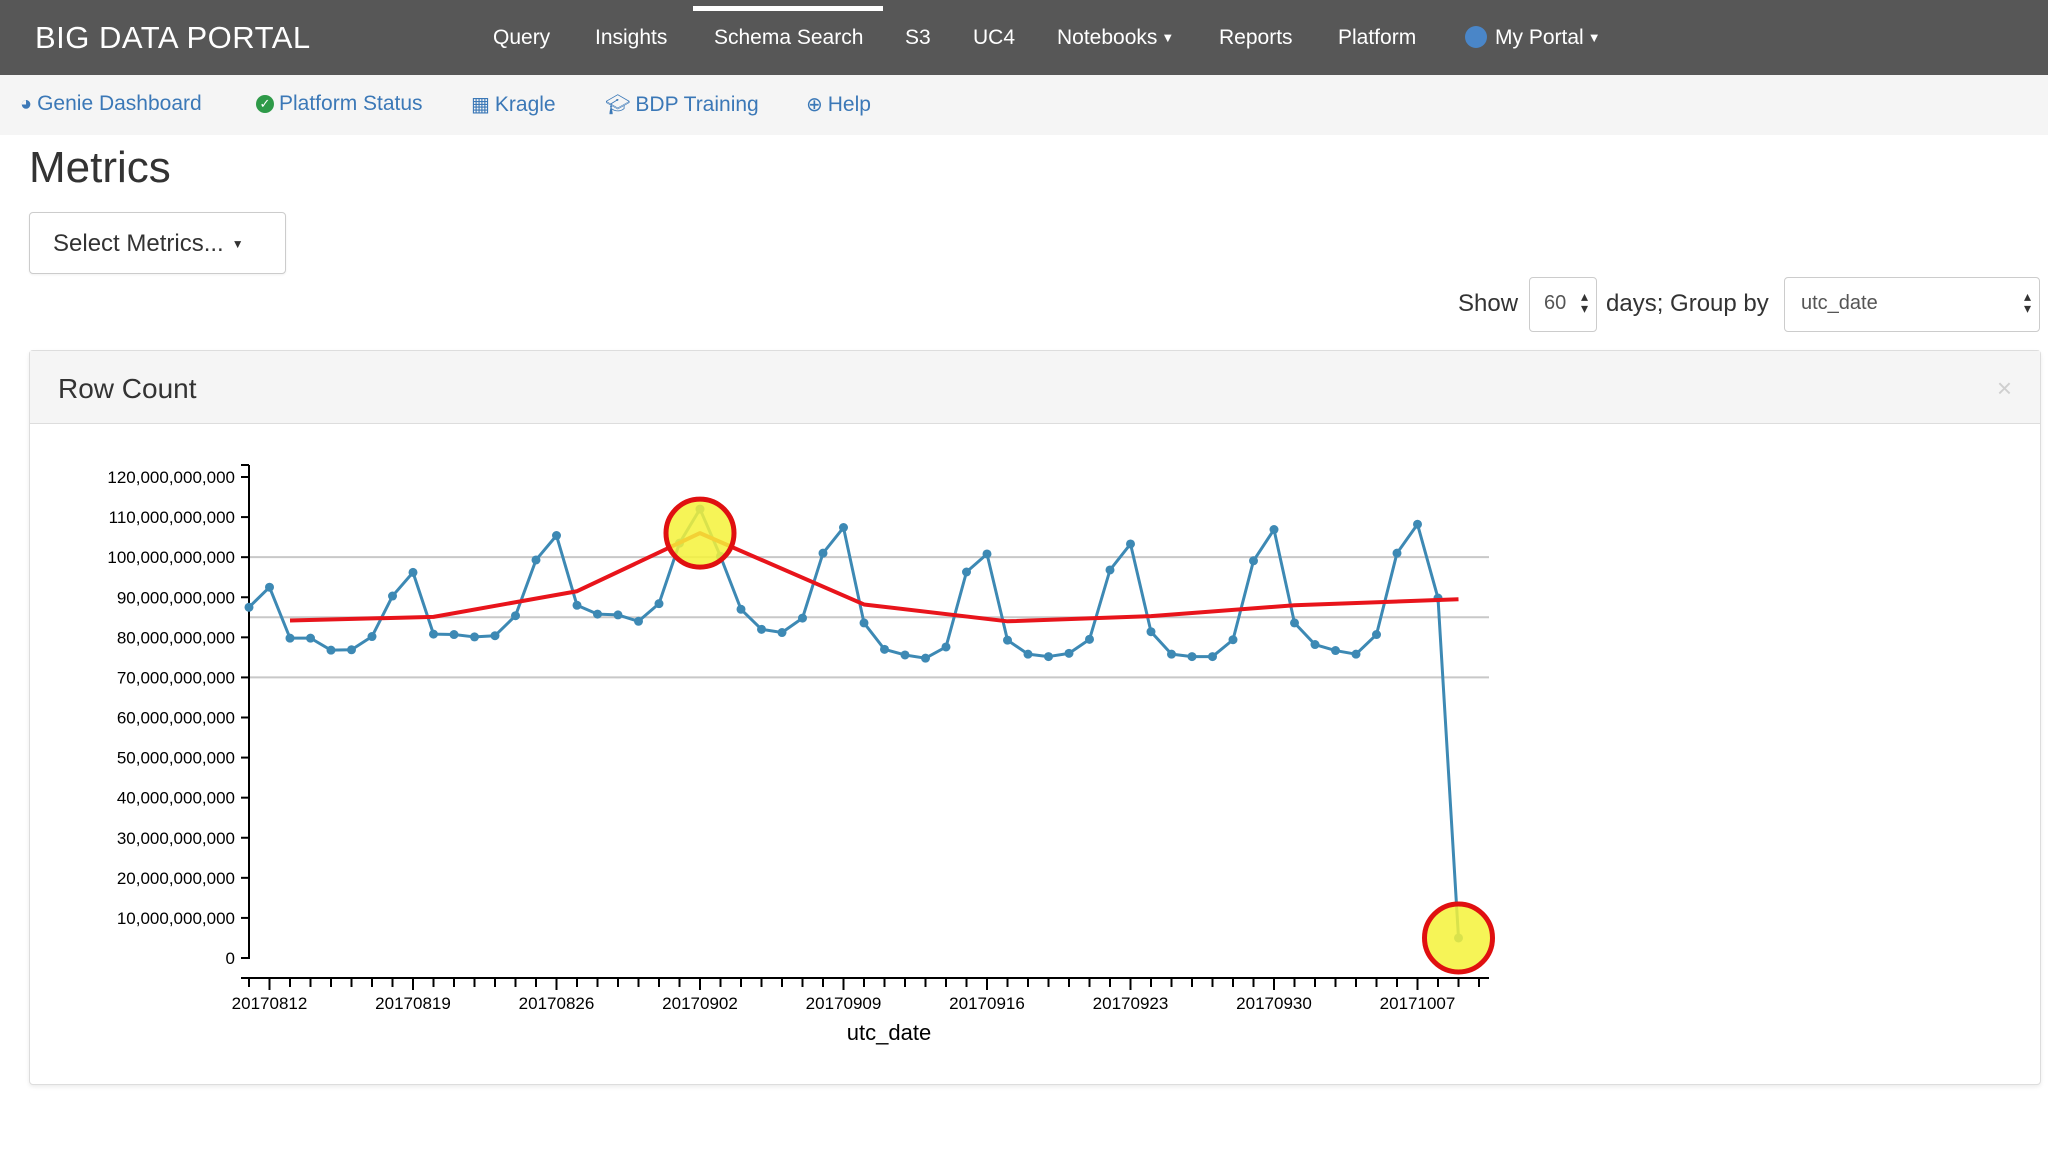 The image size is (2048, 1152). Describe the element at coordinates (172, 517) in the screenshot. I see `y-tick-label: 110,000,000,000` at that location.